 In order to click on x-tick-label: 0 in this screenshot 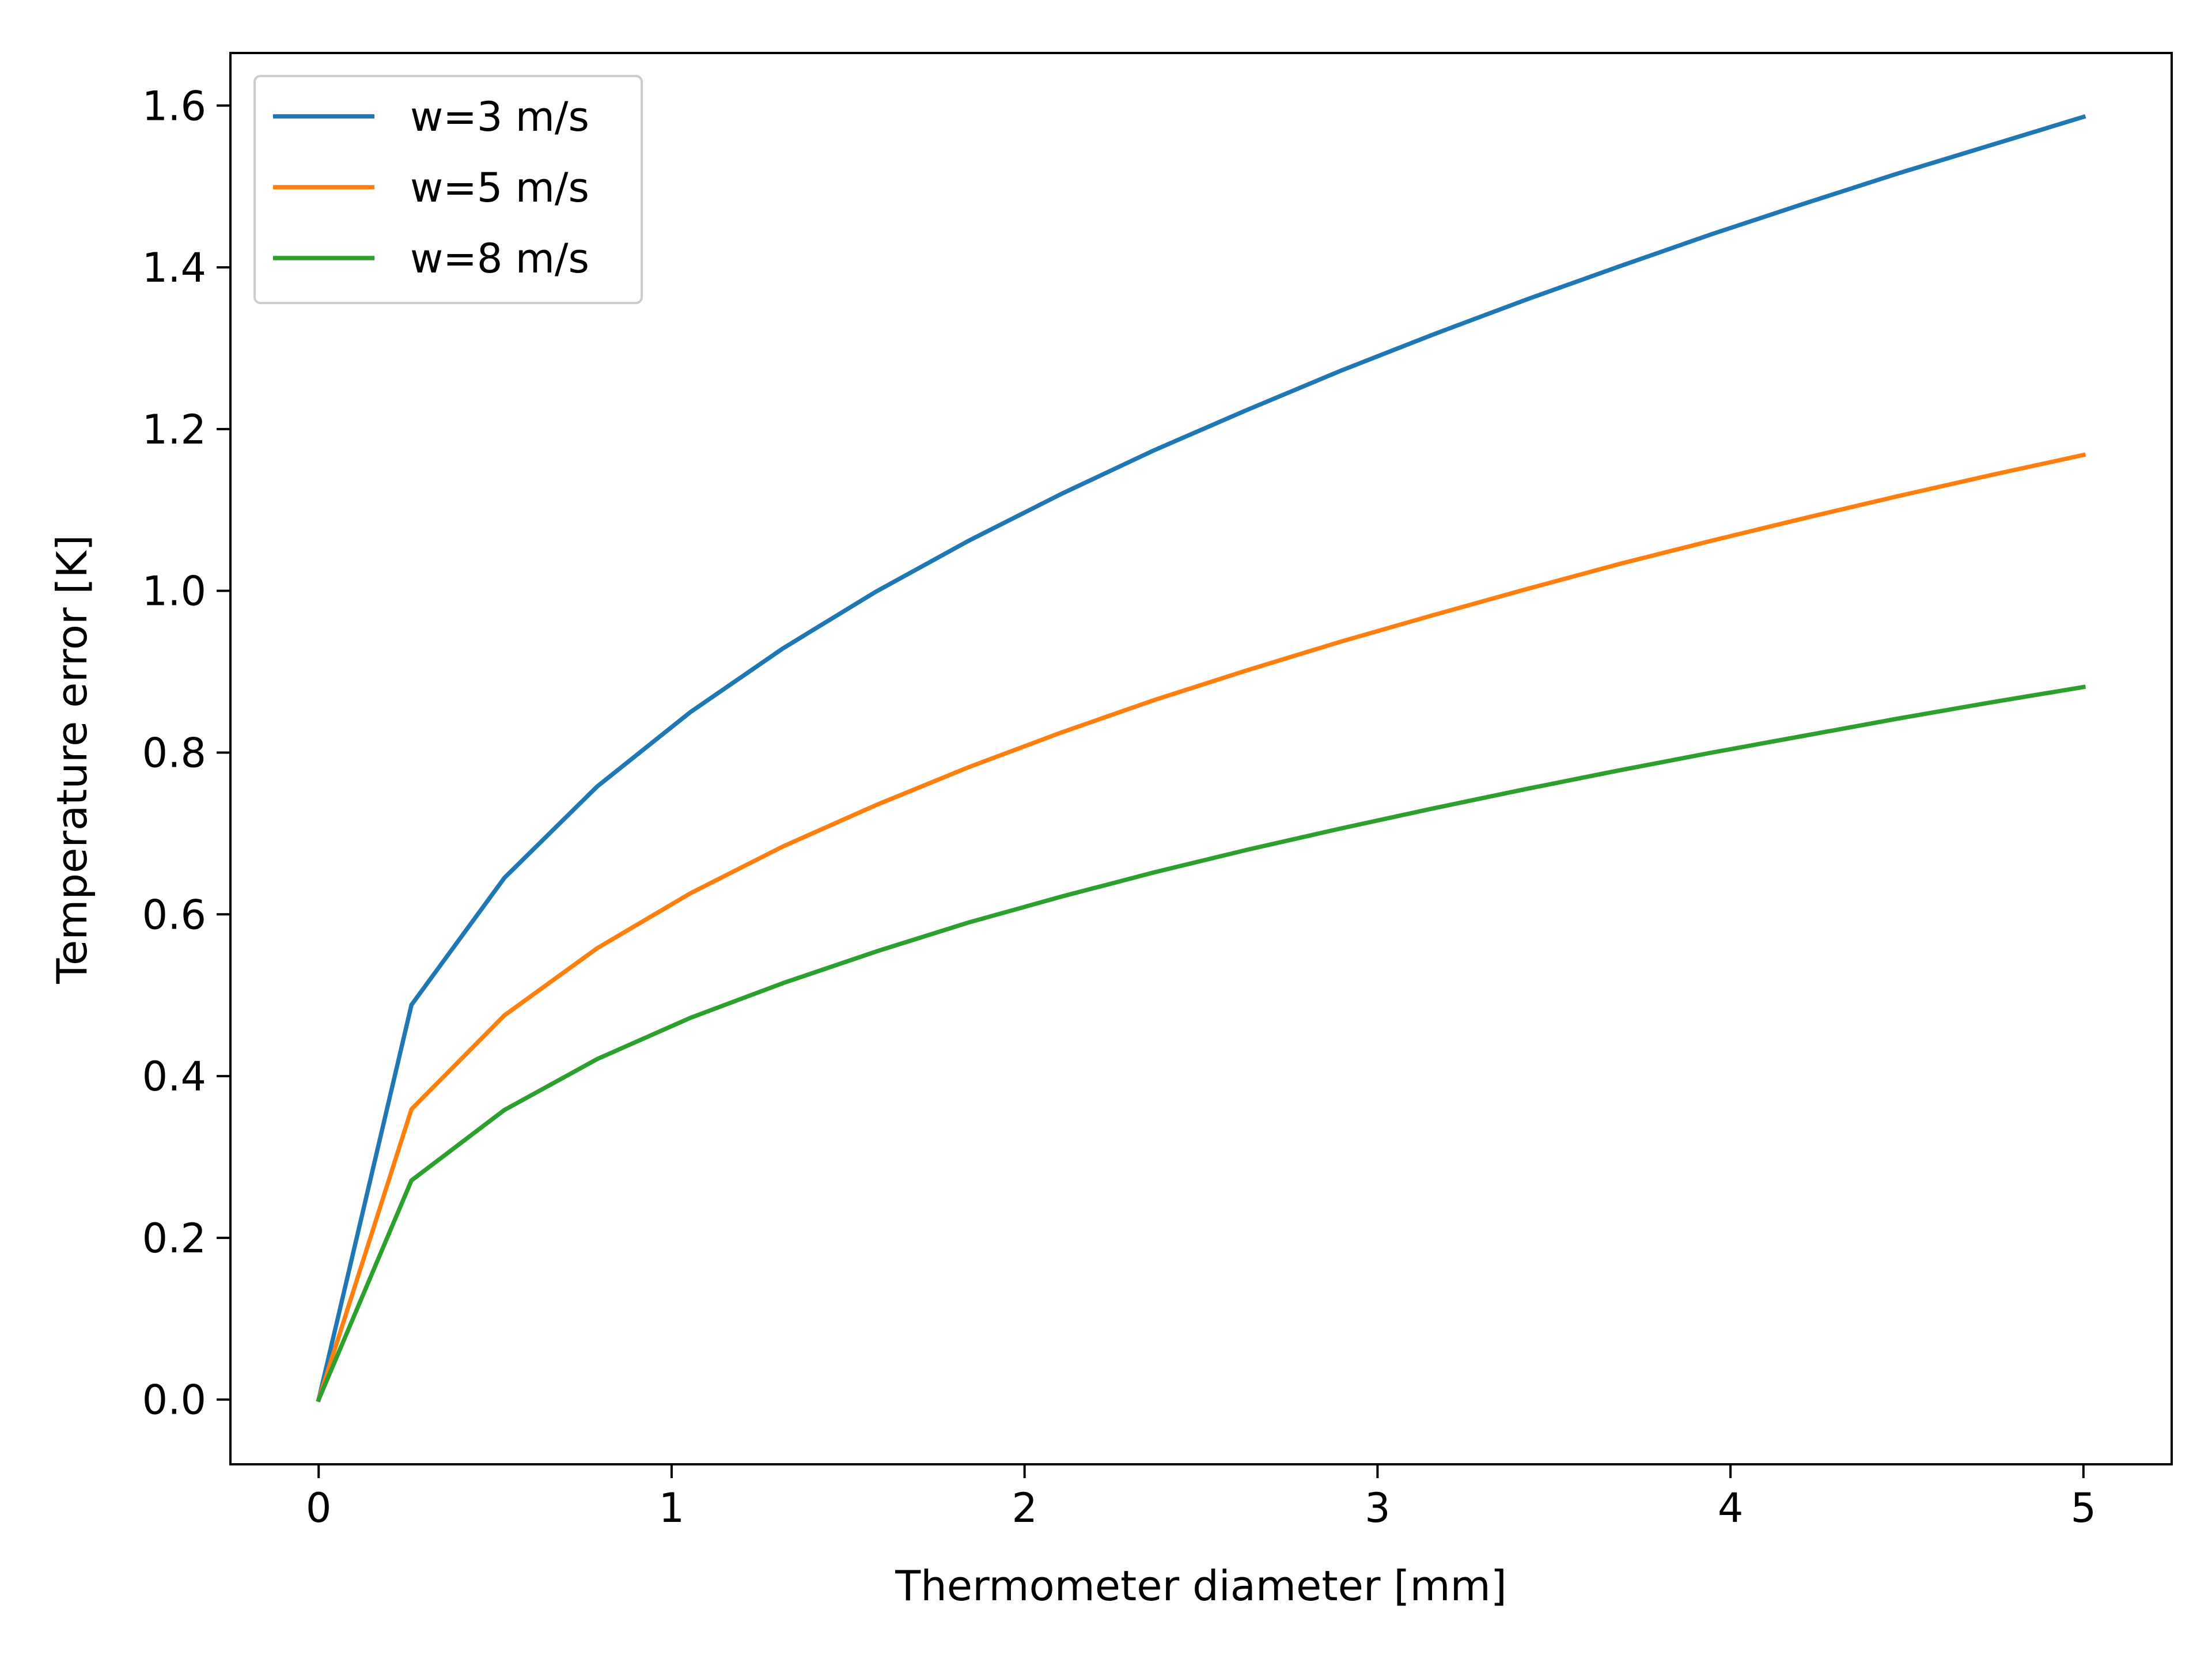, I will do `click(319, 1508)`.